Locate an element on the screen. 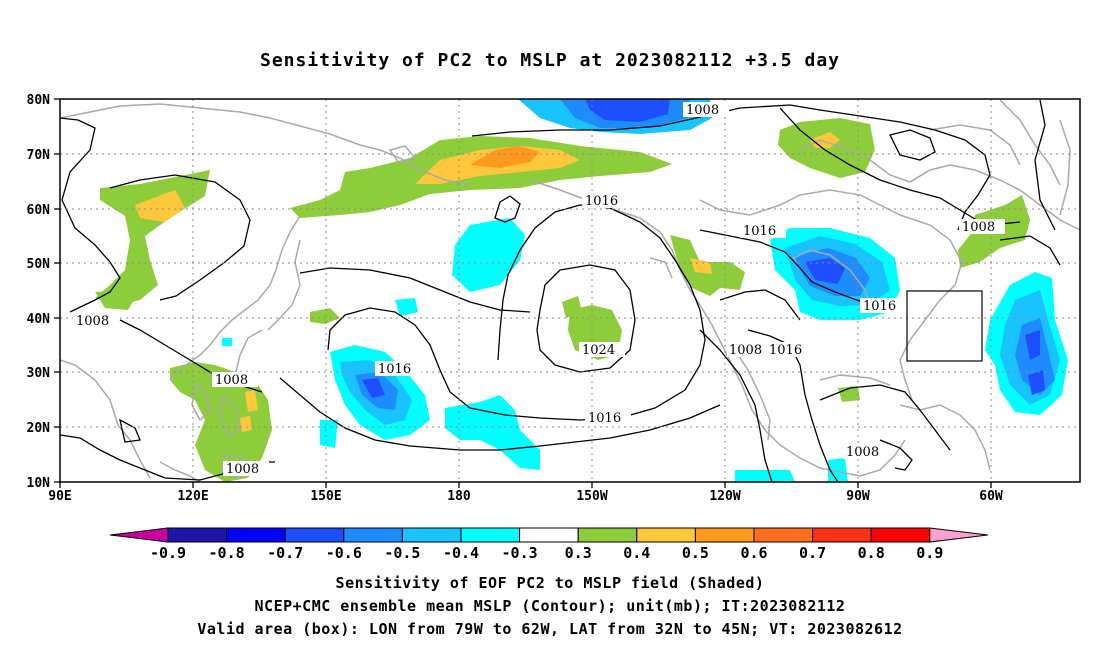 This screenshot has height=650, width=1100. lat-label: 50N is located at coordinates (39, 264).